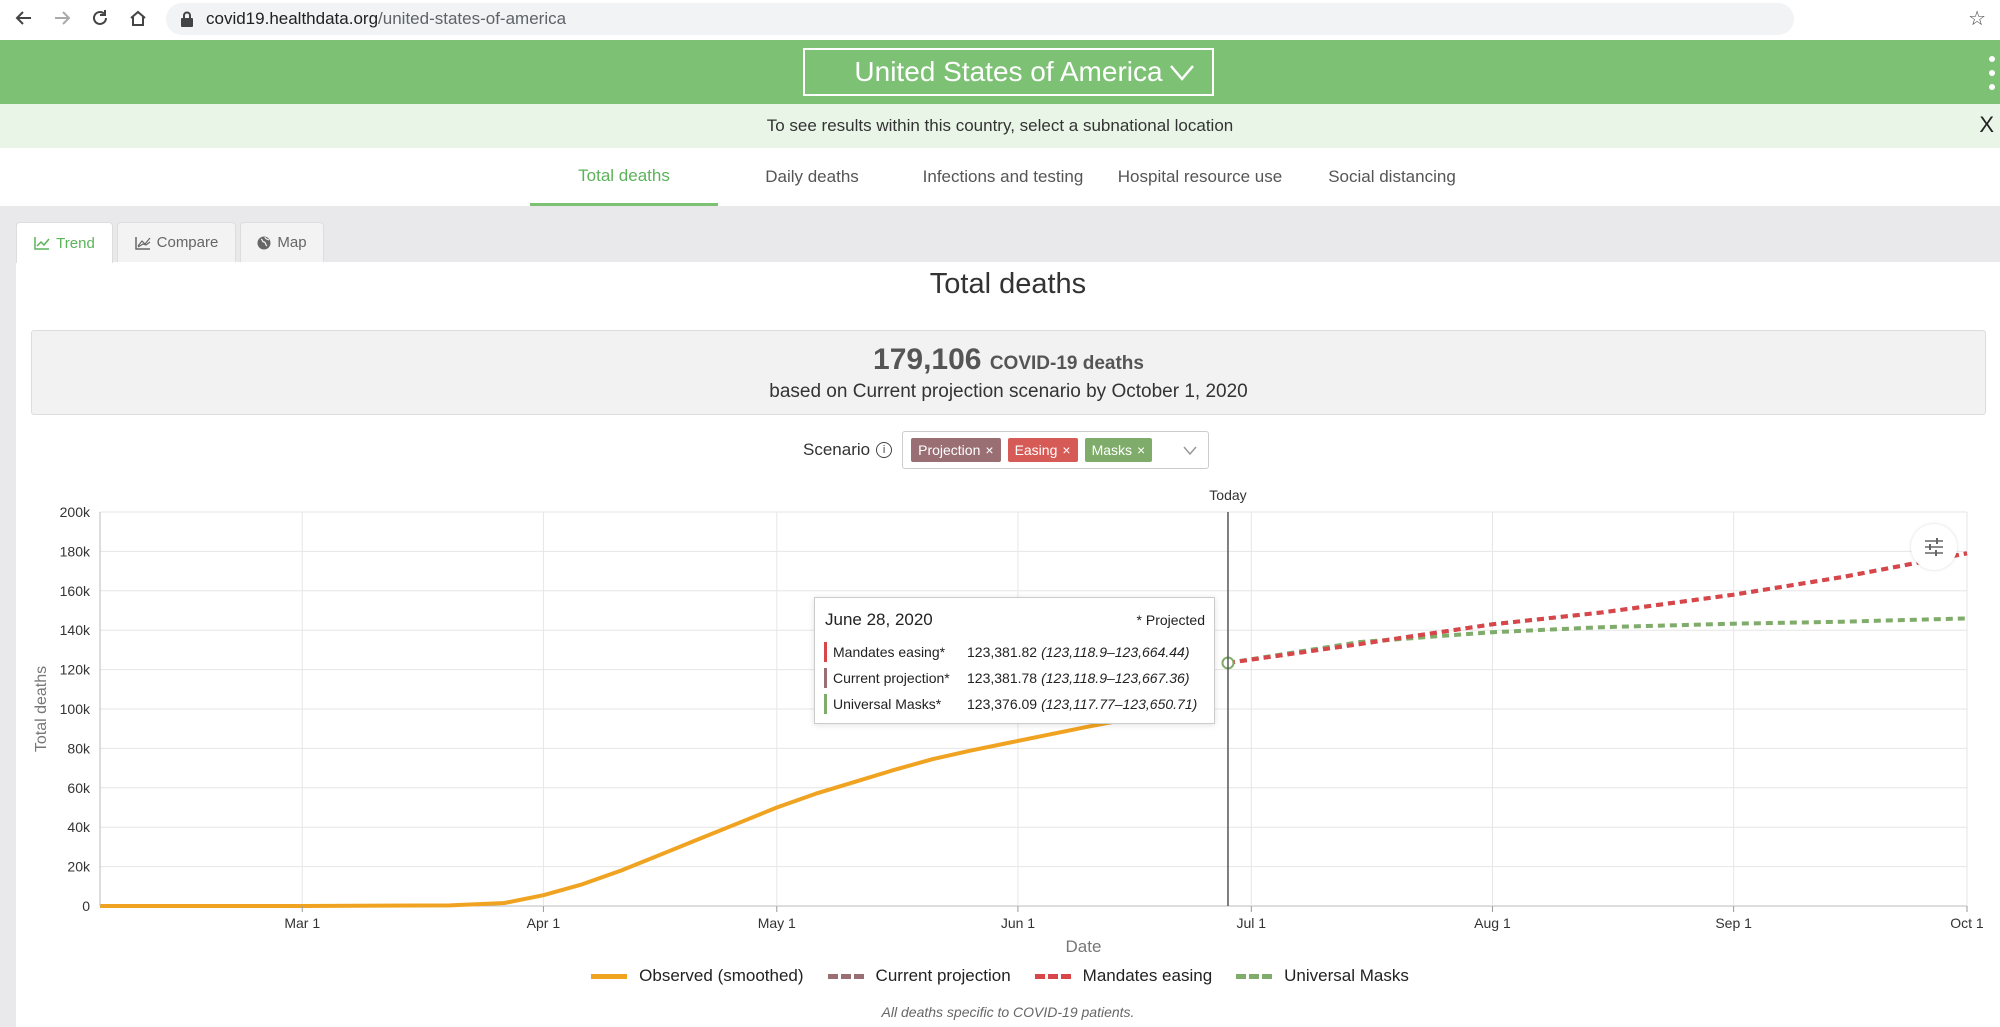 The height and width of the screenshot is (1027, 2000). Describe the element at coordinates (79, 788) in the screenshot. I see `y-tick-label: 60k` at that location.